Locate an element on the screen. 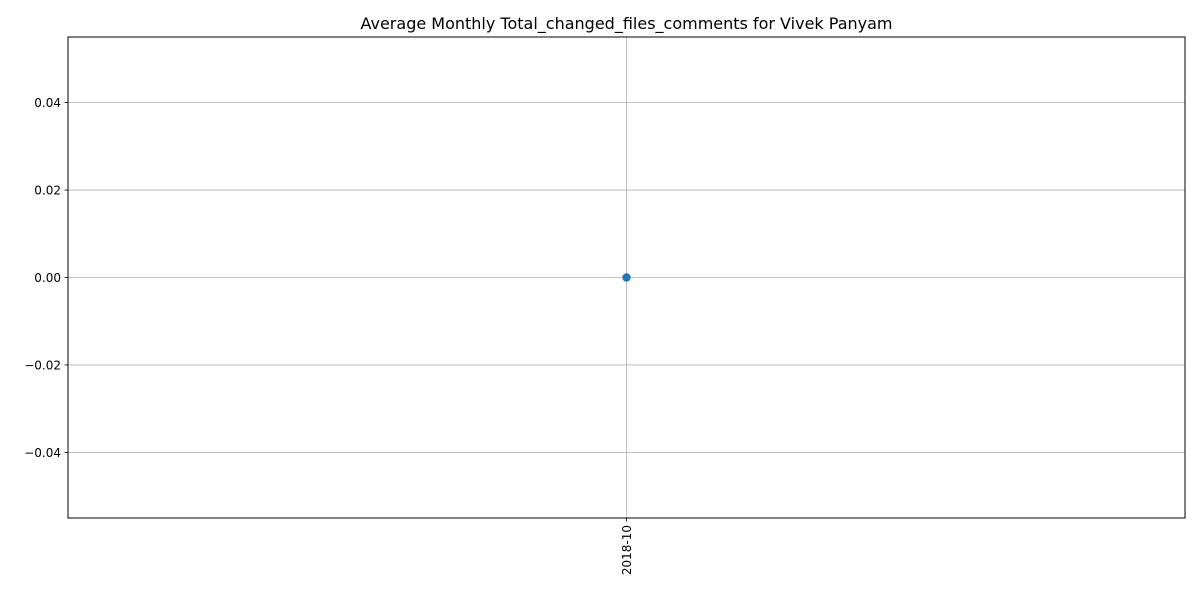 The width and height of the screenshot is (1200, 600). data-point is located at coordinates (626, 277).